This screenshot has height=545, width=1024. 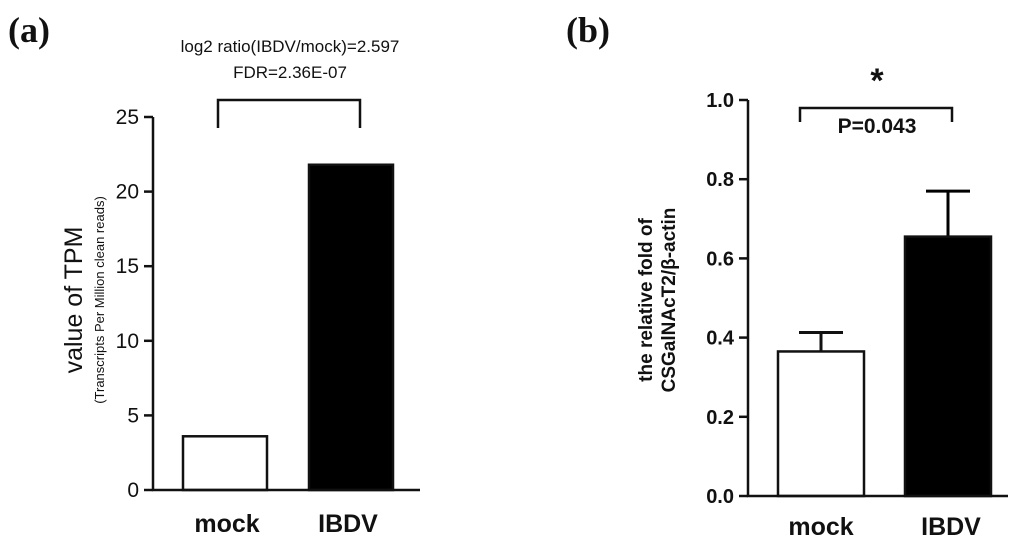 What do you see at coordinates (134, 304) in the screenshot?
I see `panel-a-yticks: 0 5 10 15 20 25` at bounding box center [134, 304].